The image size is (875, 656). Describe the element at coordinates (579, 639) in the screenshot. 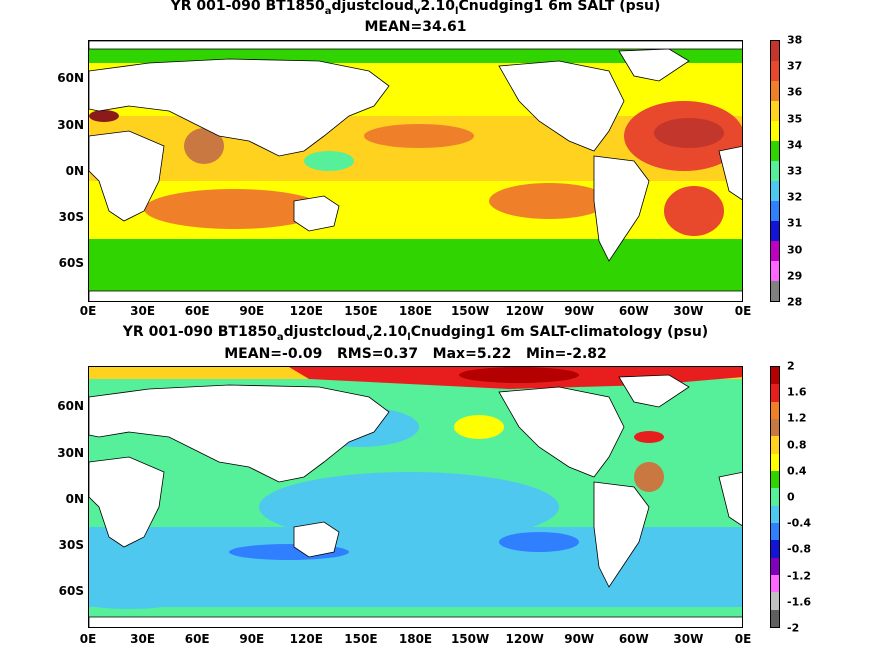

I see `bottom-xtick: 90W` at that location.